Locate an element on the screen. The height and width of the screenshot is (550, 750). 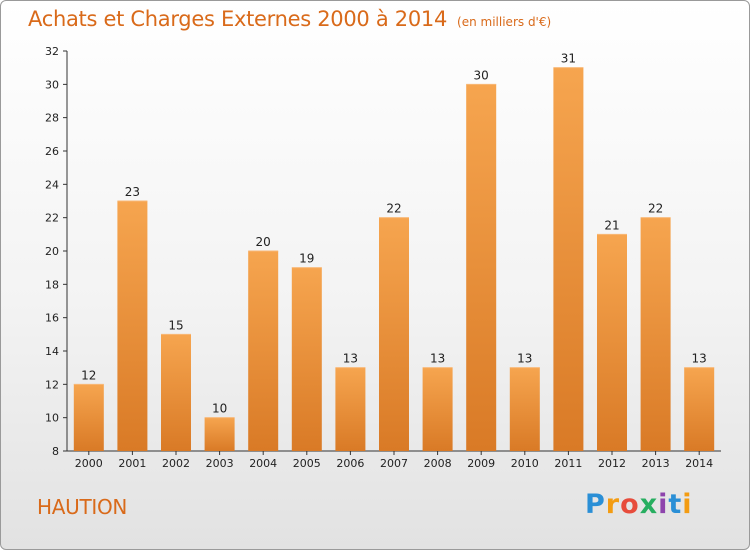
x-tick-label: 2010 is located at coordinates (525, 463).